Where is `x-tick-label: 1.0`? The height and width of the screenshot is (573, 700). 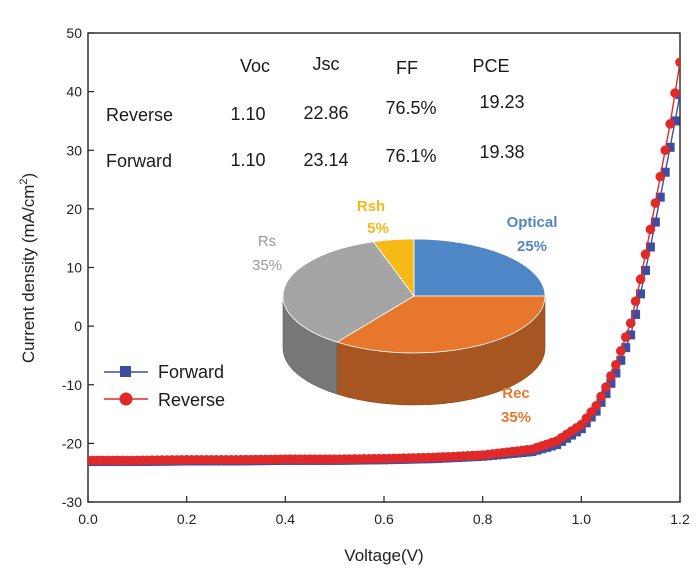
x-tick-label: 1.0 is located at coordinates (582, 519).